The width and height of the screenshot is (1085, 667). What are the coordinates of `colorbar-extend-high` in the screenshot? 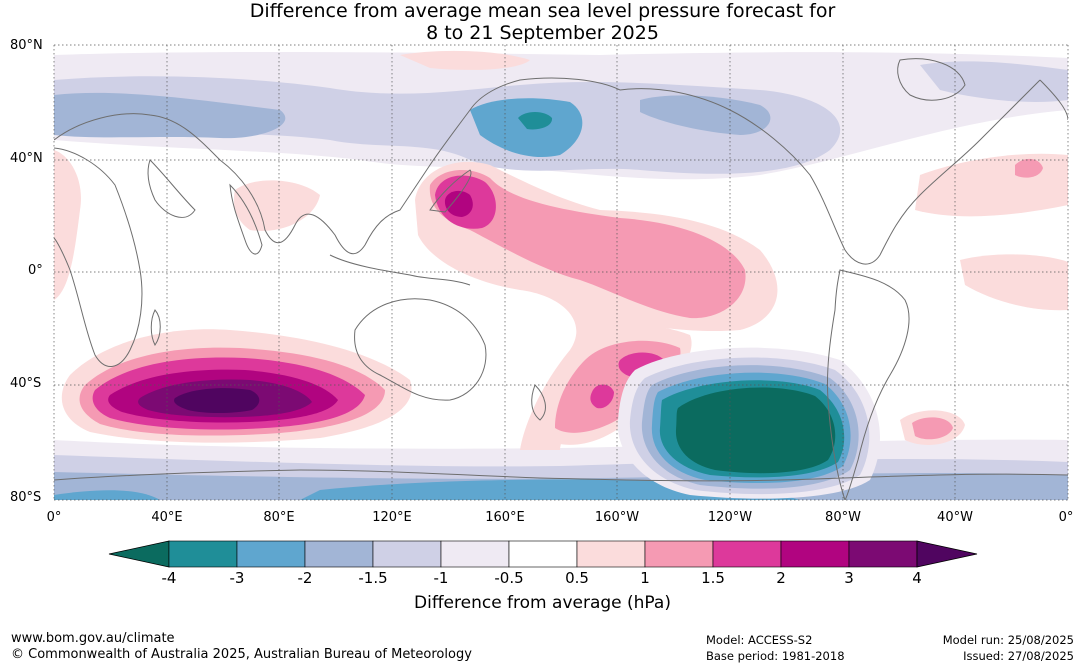 It's located at (947, 554).